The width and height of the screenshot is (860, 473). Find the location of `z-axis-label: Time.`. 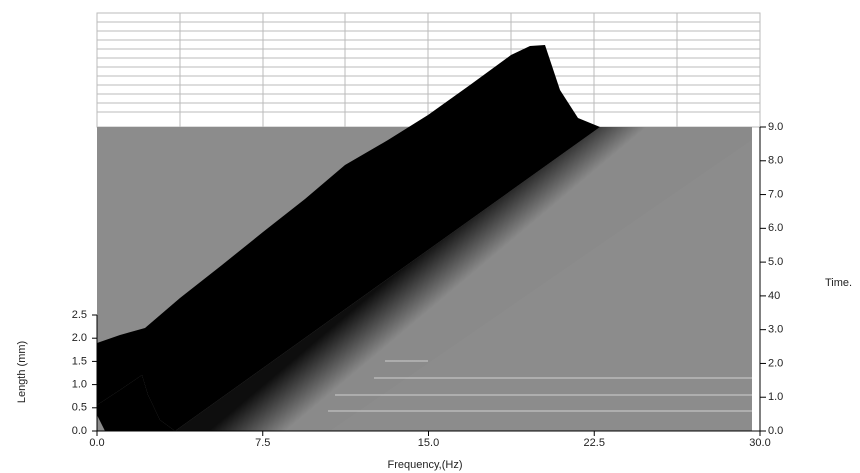

z-axis-label: Time. is located at coordinates (838, 283).